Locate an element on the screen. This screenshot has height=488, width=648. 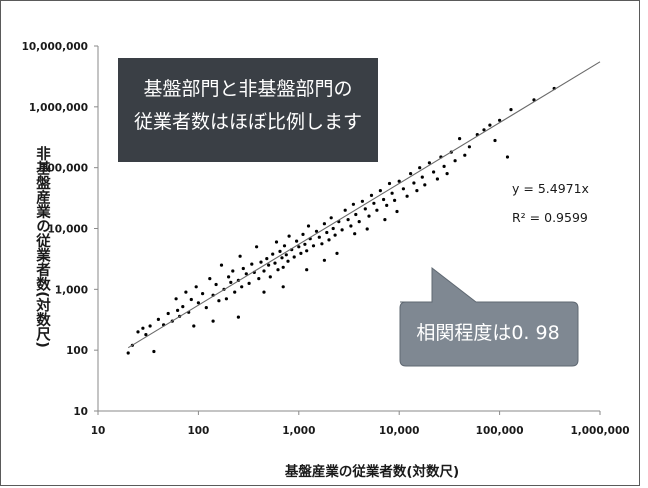
headline-line-1: 基盤部門と非基盤部門の is located at coordinates (248, 89).